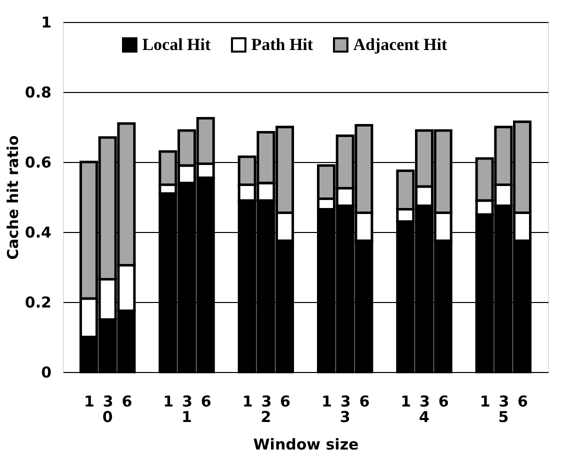 Image resolution: width=587 pixels, height=468 pixels. Describe the element at coordinates (345, 417) in the screenshot. I see `text: 3` at that location.